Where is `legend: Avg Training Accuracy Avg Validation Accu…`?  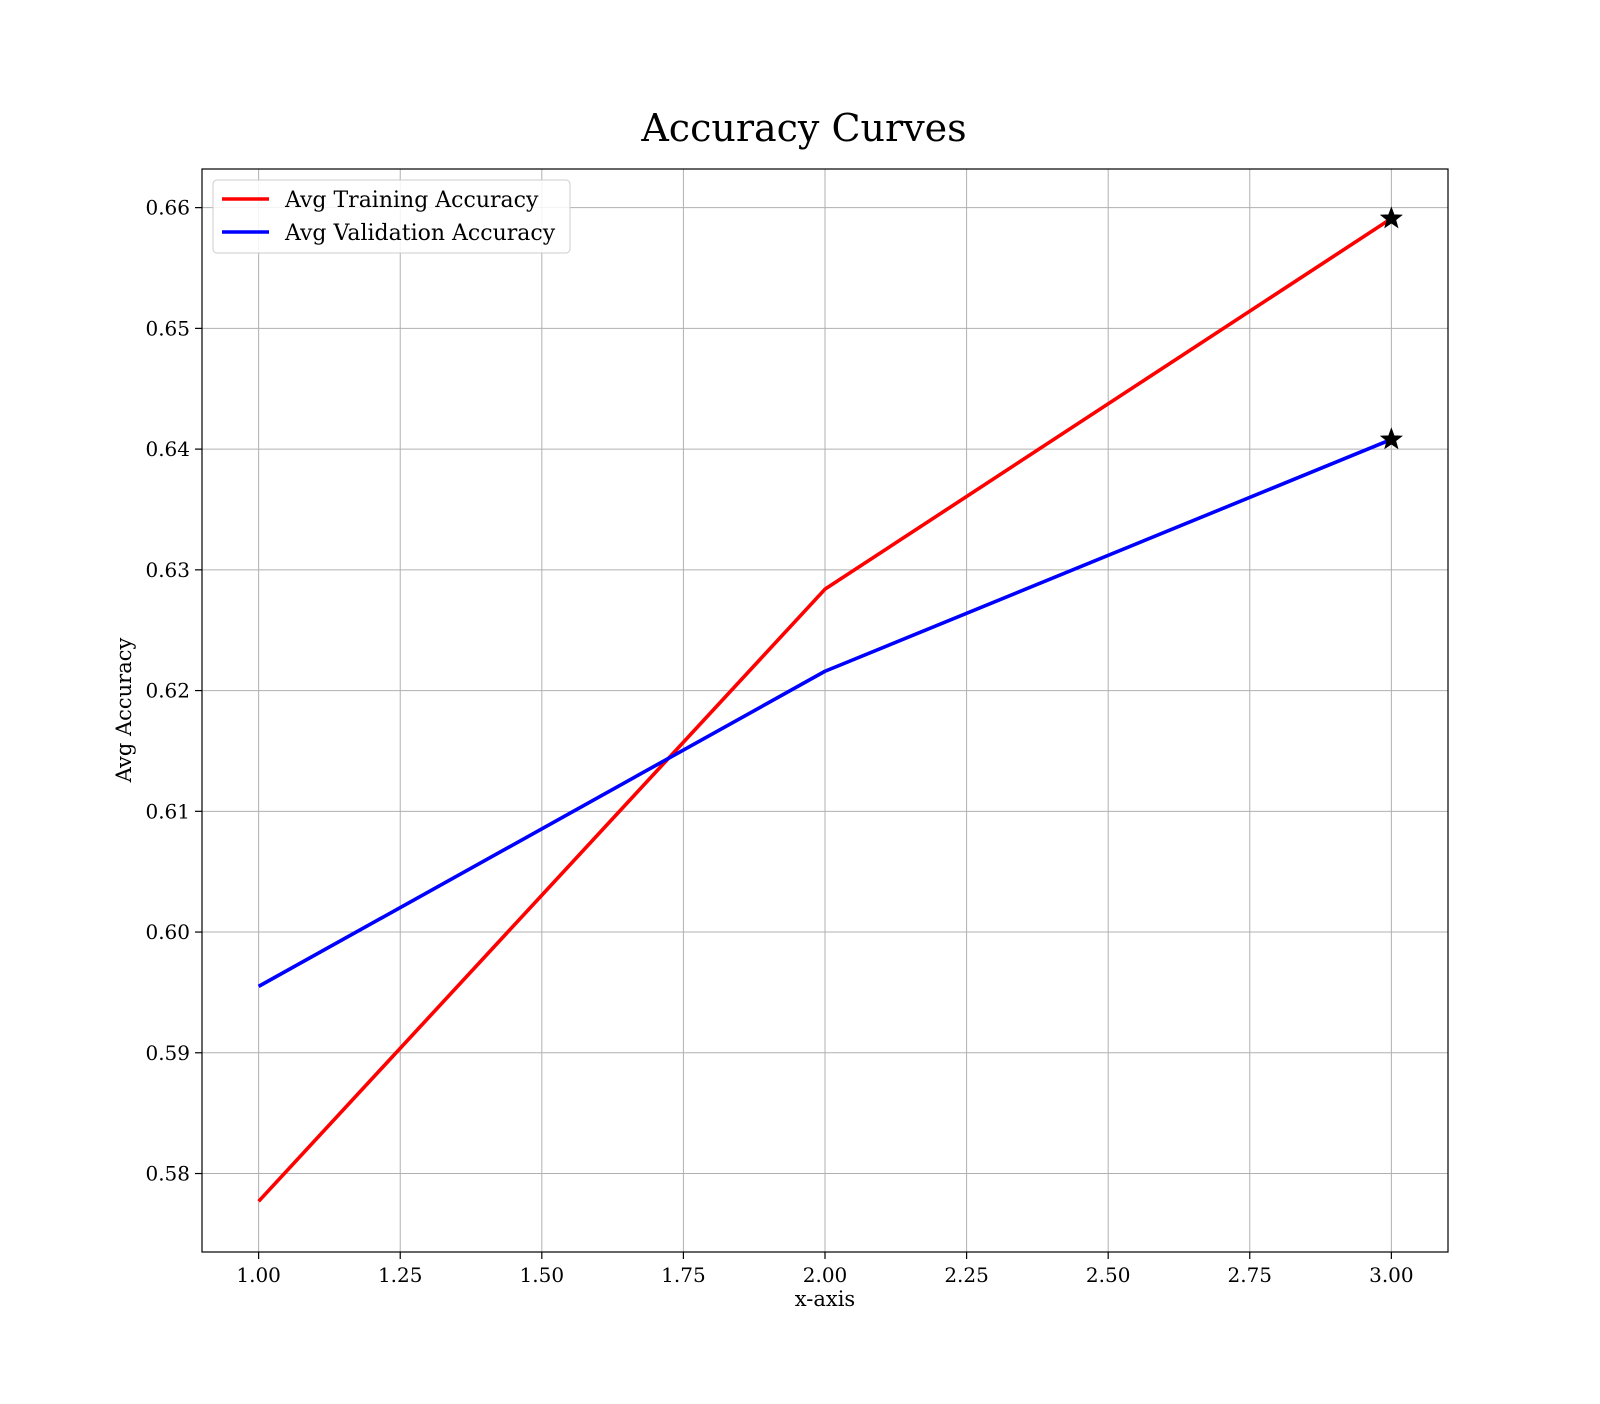 legend: Avg Training Accuracy Avg Validation Accu… is located at coordinates (391, 216).